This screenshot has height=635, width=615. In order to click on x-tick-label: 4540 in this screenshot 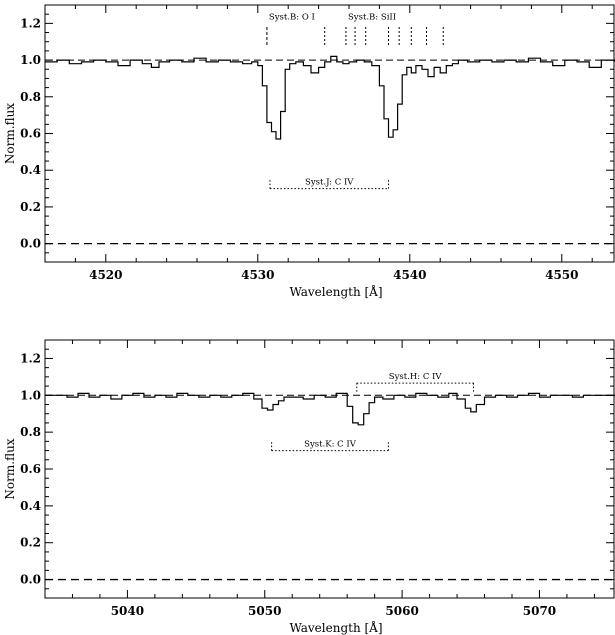, I will do `click(409, 275)`.